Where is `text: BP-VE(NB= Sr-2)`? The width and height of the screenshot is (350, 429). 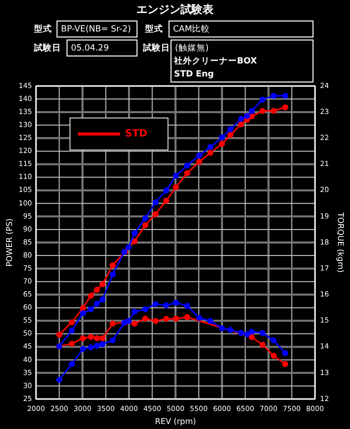 text: BP-VE(NB= Sr-2) is located at coordinates (96, 29).